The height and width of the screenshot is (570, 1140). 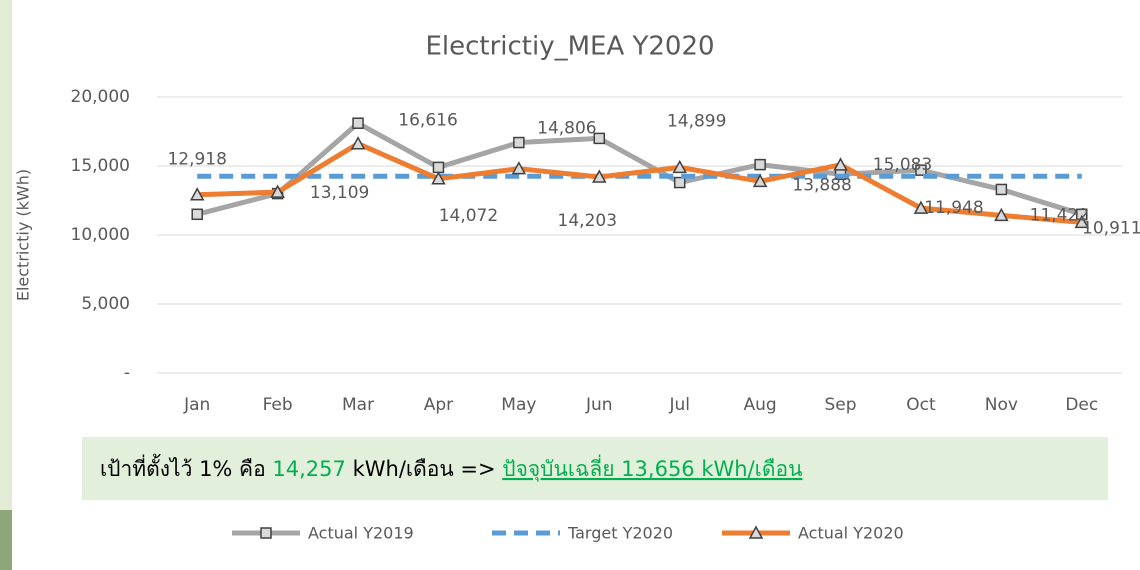 What do you see at coordinates (921, 405) in the screenshot?
I see `x-tick-label: Oct` at bounding box center [921, 405].